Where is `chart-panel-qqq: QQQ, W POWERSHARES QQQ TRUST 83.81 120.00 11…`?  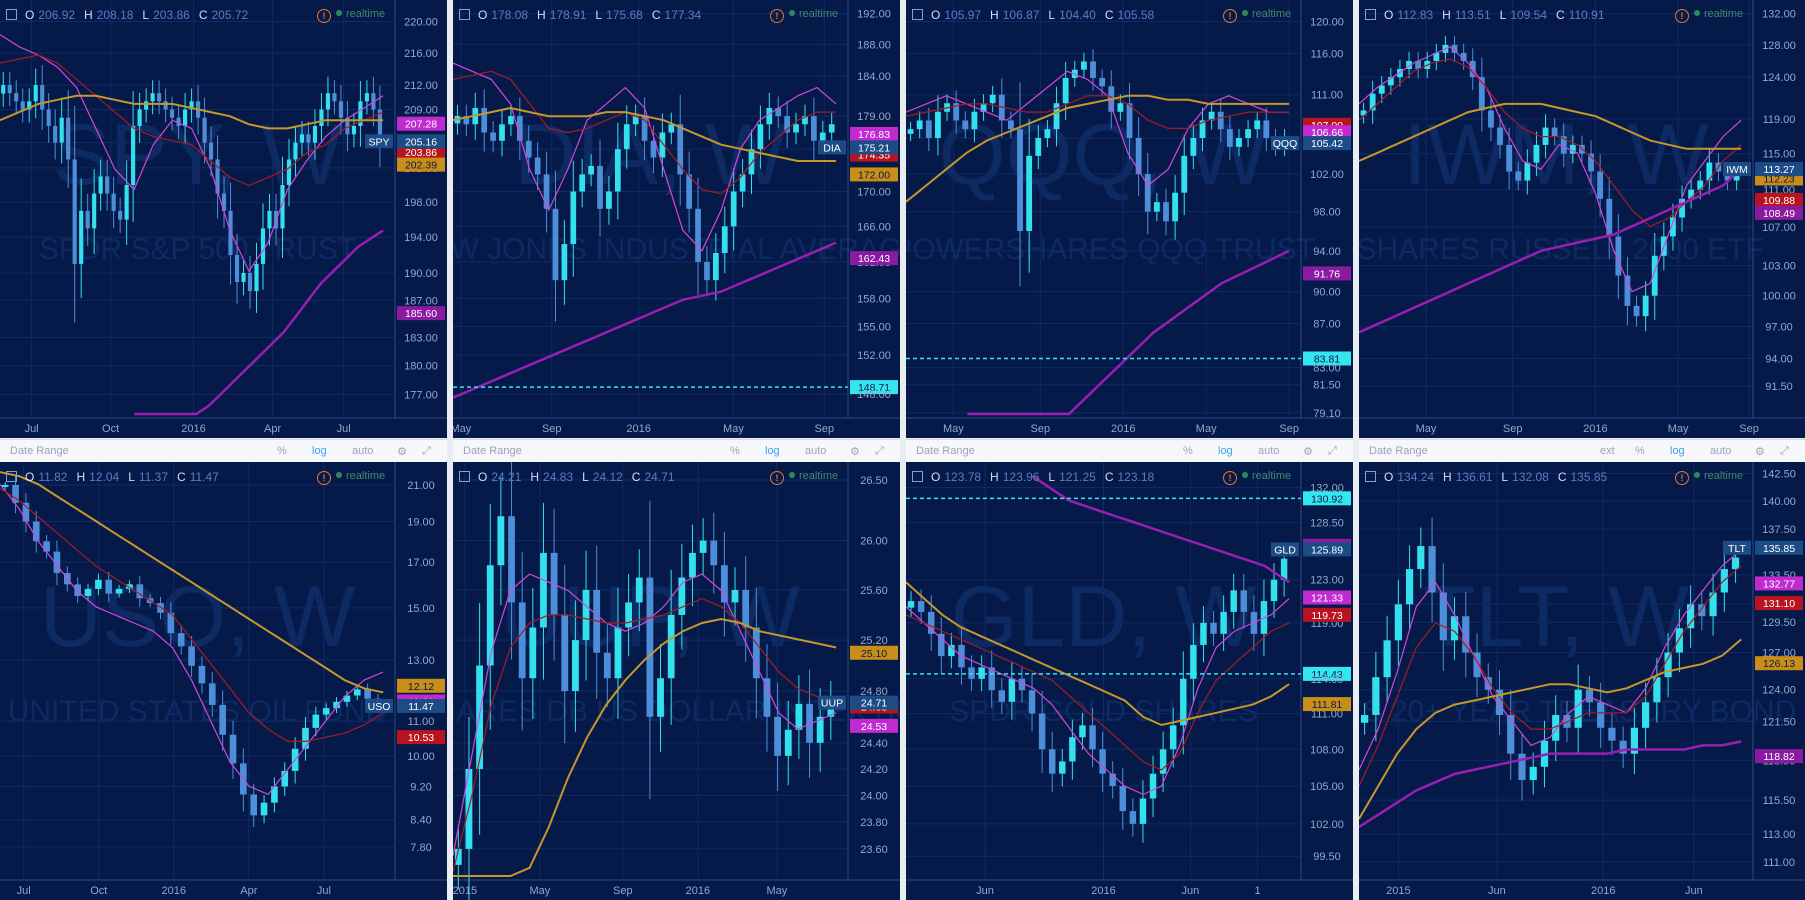 chart-panel-qqq: QQQ, W POWERSHARES QQQ TRUST 83.81 120.00 11… is located at coordinates (1129, 219).